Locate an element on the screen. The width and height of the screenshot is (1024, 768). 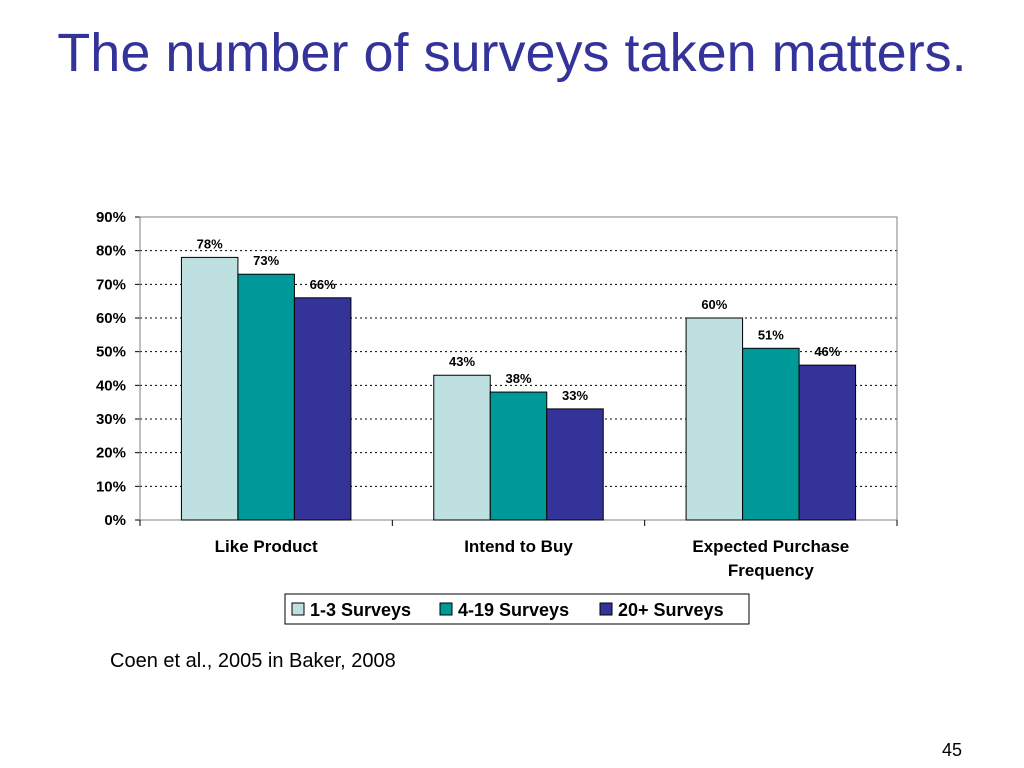
data-label: 66% is located at coordinates (323, 284).